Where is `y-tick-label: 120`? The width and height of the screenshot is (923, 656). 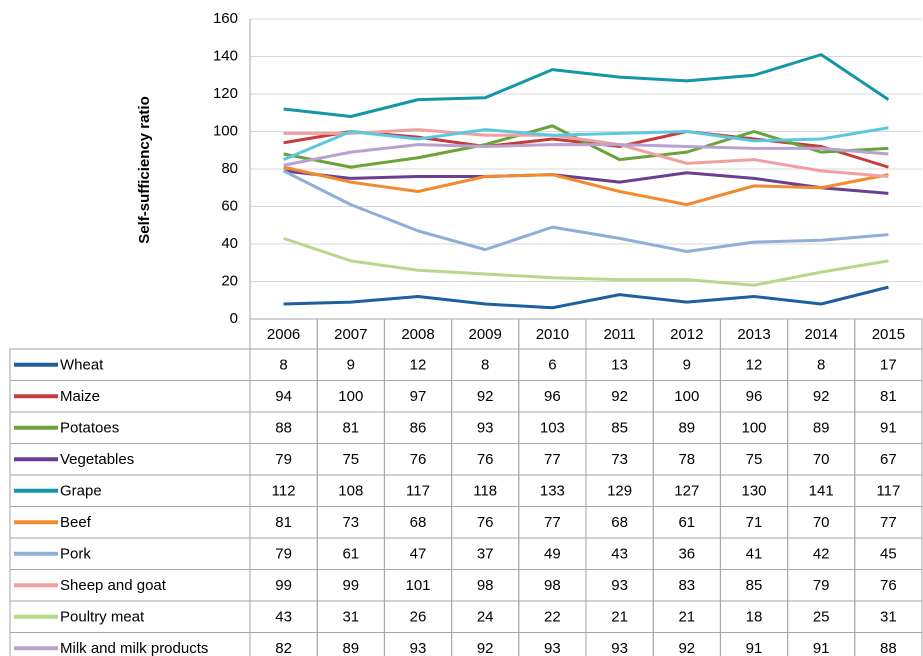
y-tick-label: 120 is located at coordinates (225, 93).